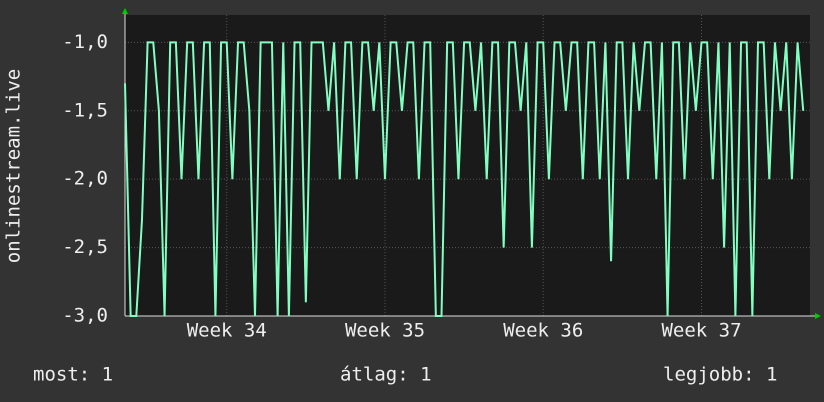 The image size is (824, 402). What do you see at coordinates (385, 331) in the screenshot?
I see `x-tick-label: Week 35` at bounding box center [385, 331].